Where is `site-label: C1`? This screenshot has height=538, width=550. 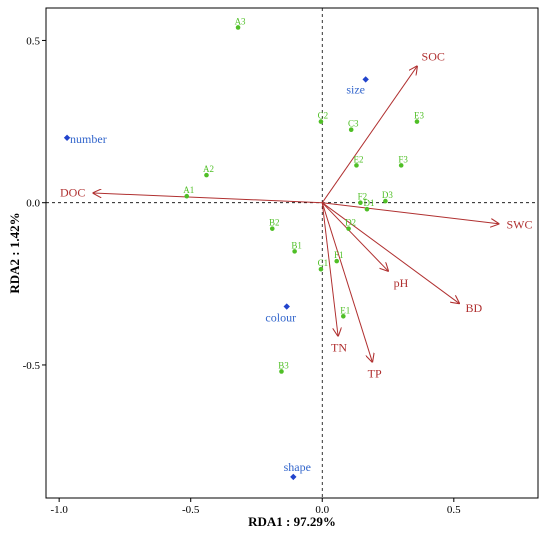
site-label: C1 is located at coordinates (323, 263).